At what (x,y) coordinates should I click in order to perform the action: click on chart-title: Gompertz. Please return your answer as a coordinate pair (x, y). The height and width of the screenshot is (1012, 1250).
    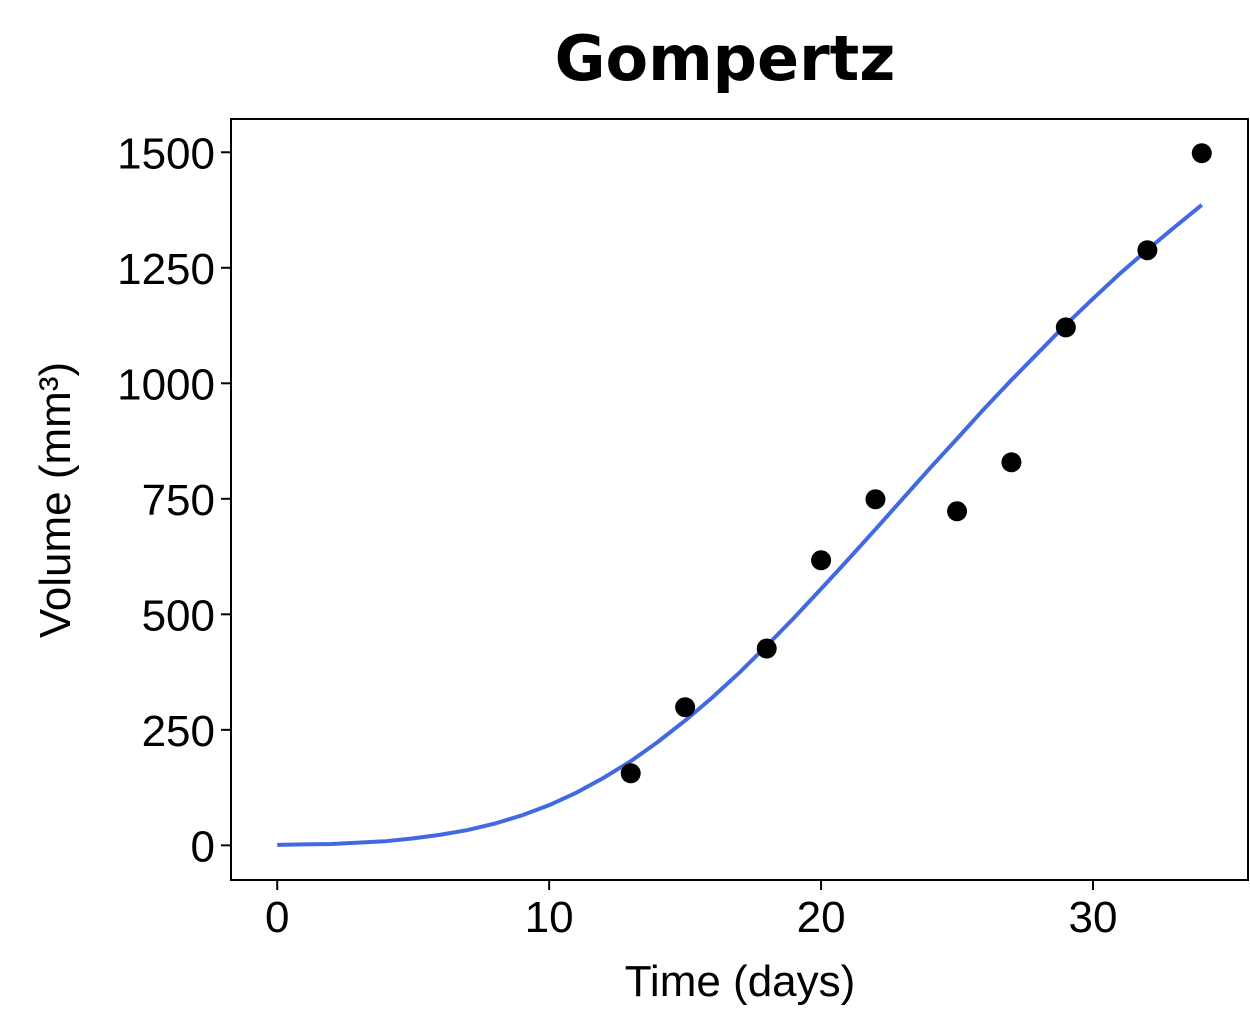
    Looking at the image, I should click on (725, 58).